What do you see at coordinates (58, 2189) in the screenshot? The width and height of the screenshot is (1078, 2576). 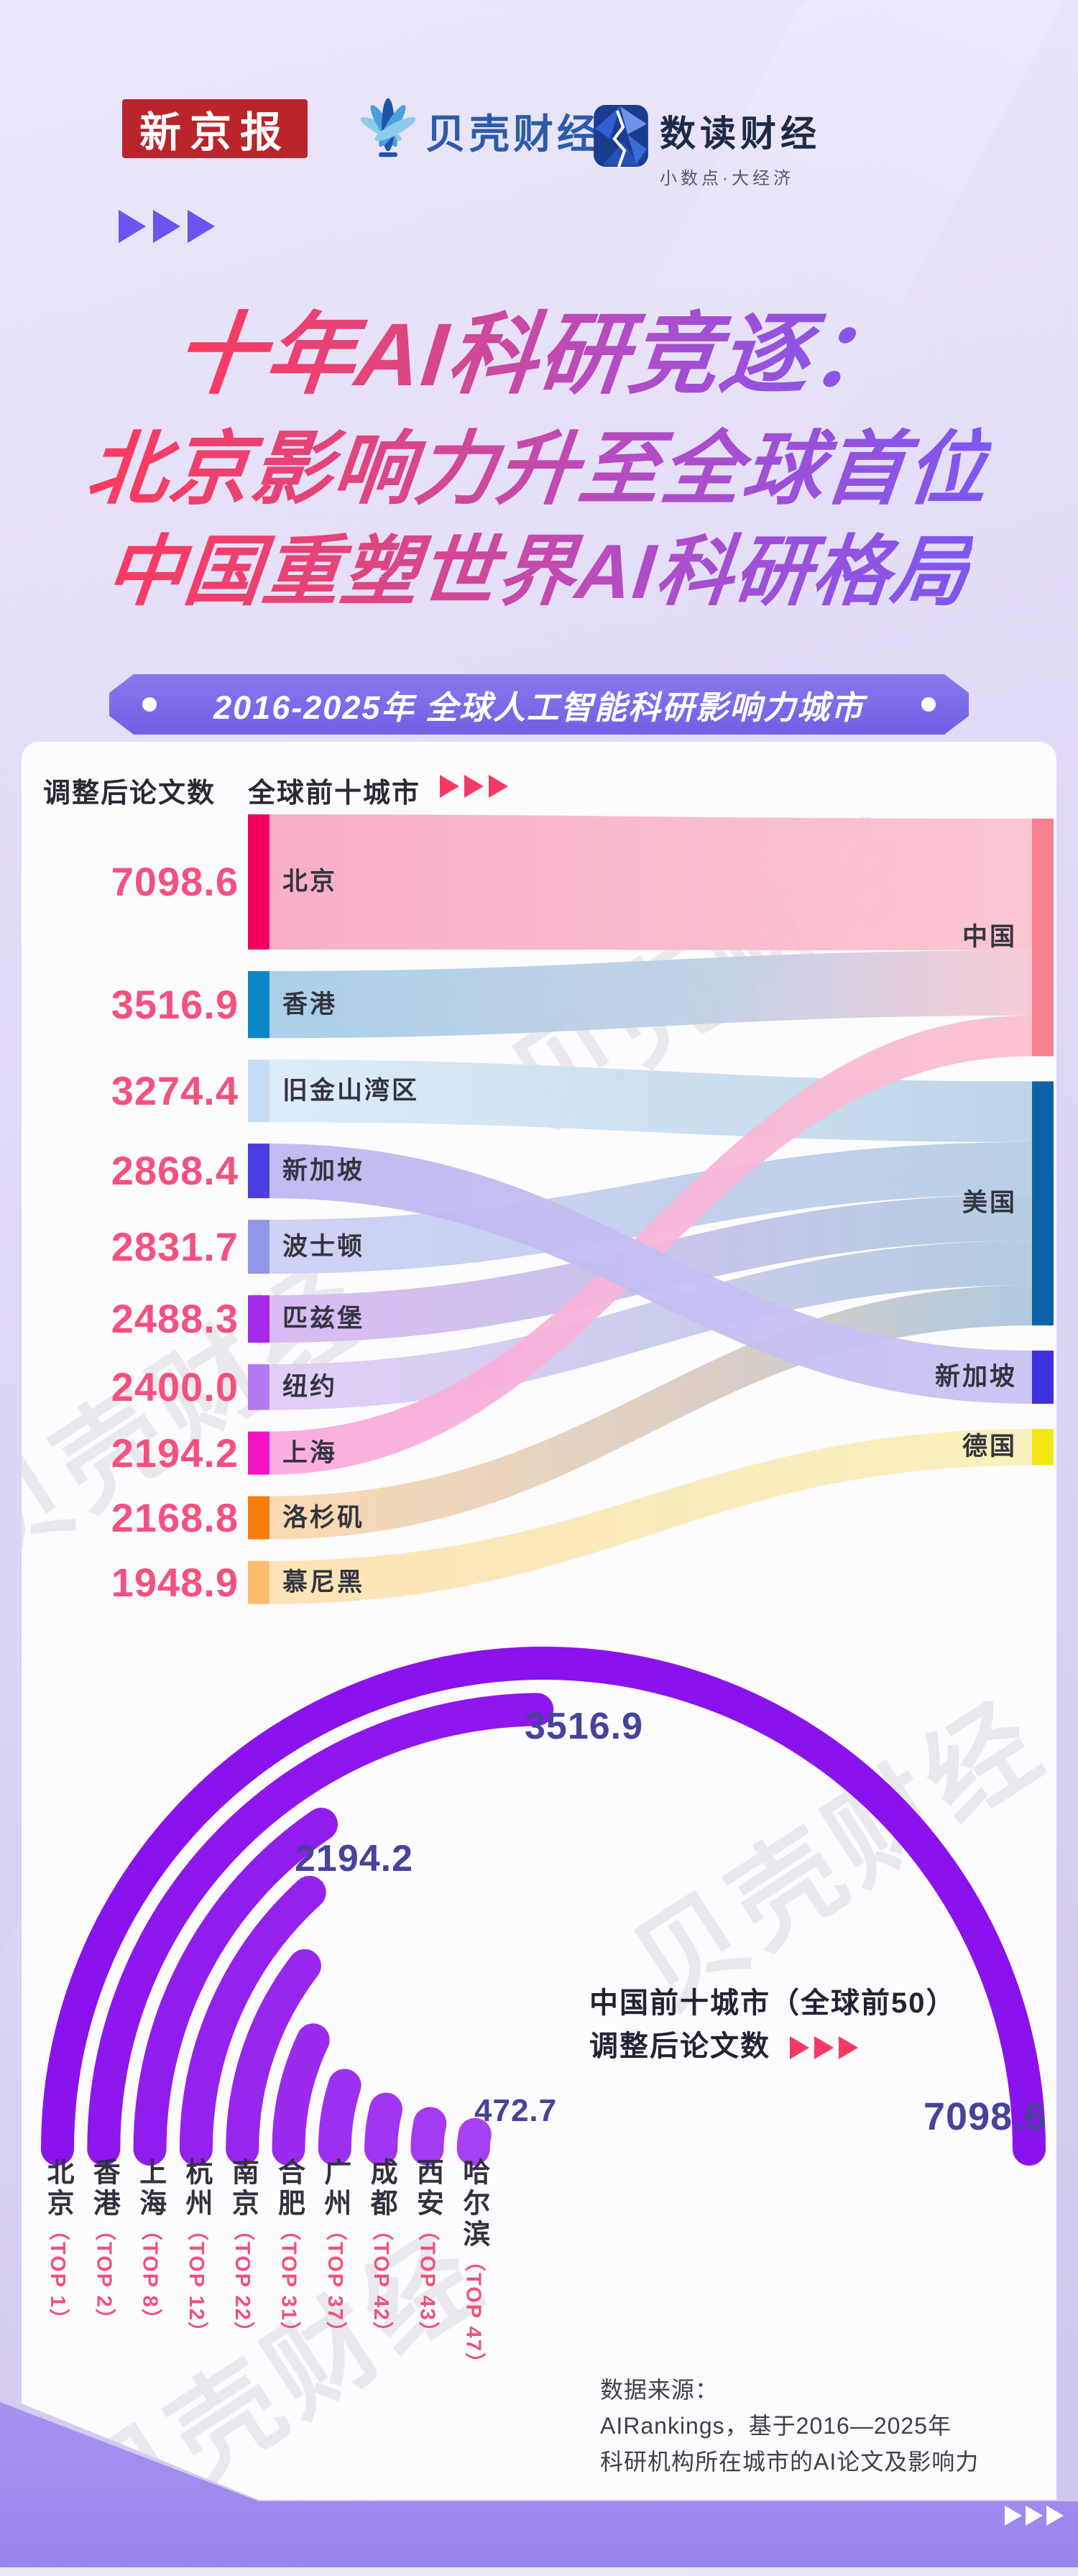 I see `radial-city-name: 北京` at bounding box center [58, 2189].